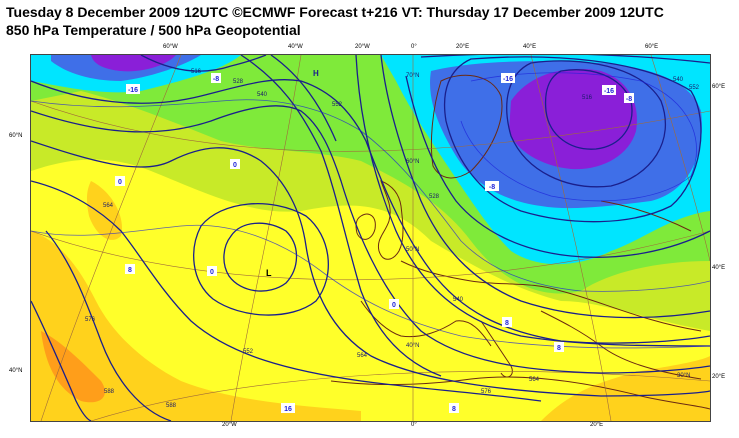 This screenshot has height=438, width=739. Describe the element at coordinates (621, 345) in the screenshot. I see `balkans-coast` at that location.